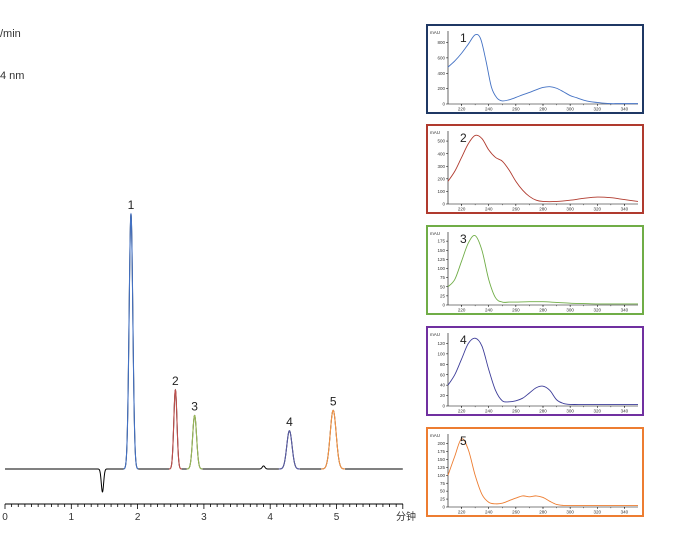 This screenshot has height=533, width=678. Describe the element at coordinates (289, 450) in the screenshot. I see `peak-4-trace` at that location.